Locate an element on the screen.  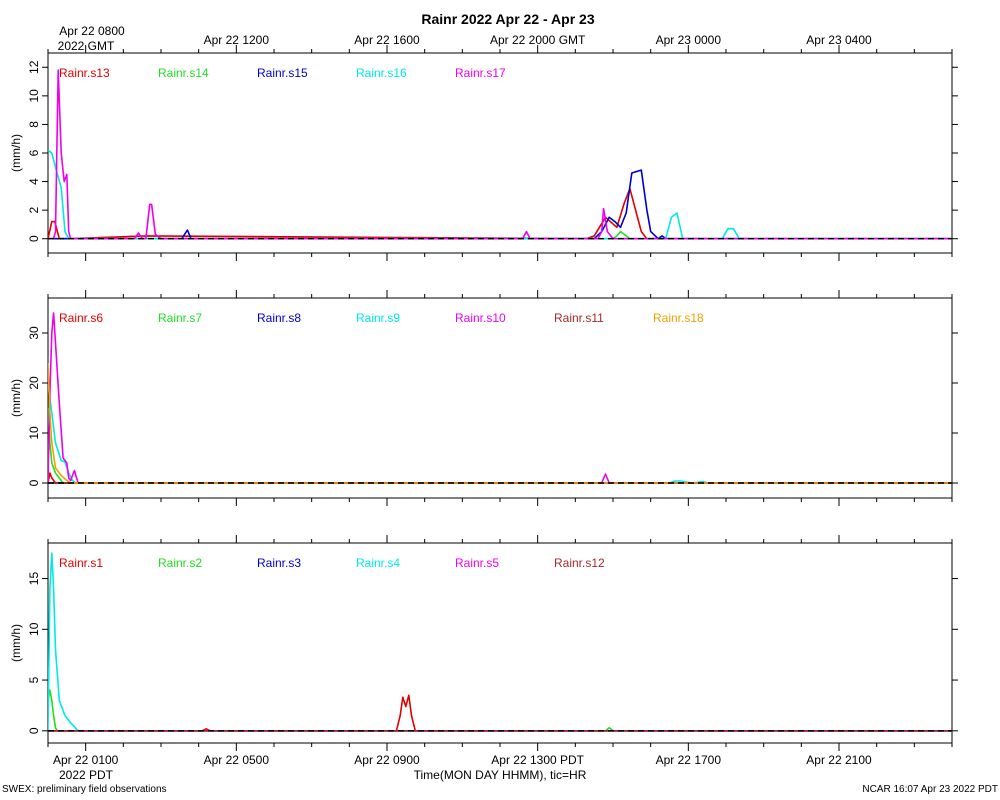
series-line-rainr-s13 is located at coordinates (355, 213).